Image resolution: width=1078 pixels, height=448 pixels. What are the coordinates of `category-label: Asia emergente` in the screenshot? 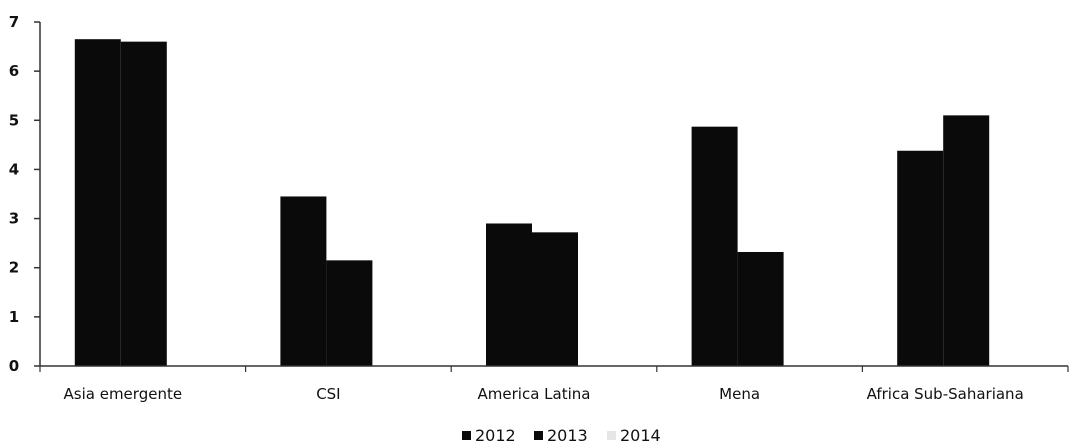 It's located at (123, 394).